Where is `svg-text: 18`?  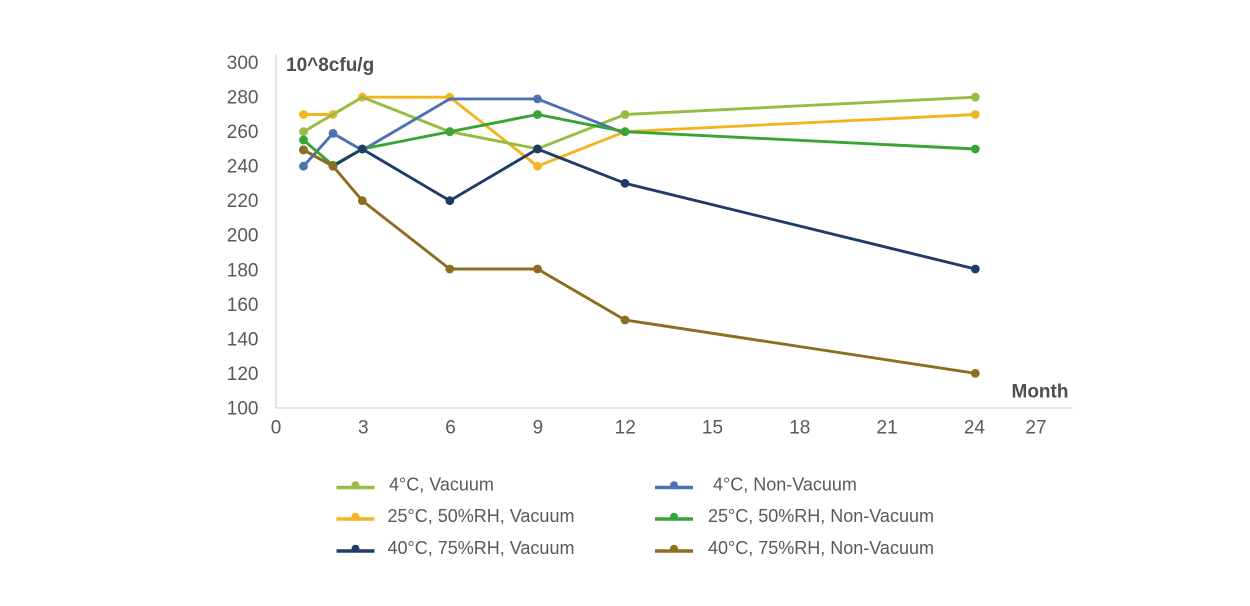
svg-text: 18 is located at coordinates (799, 428).